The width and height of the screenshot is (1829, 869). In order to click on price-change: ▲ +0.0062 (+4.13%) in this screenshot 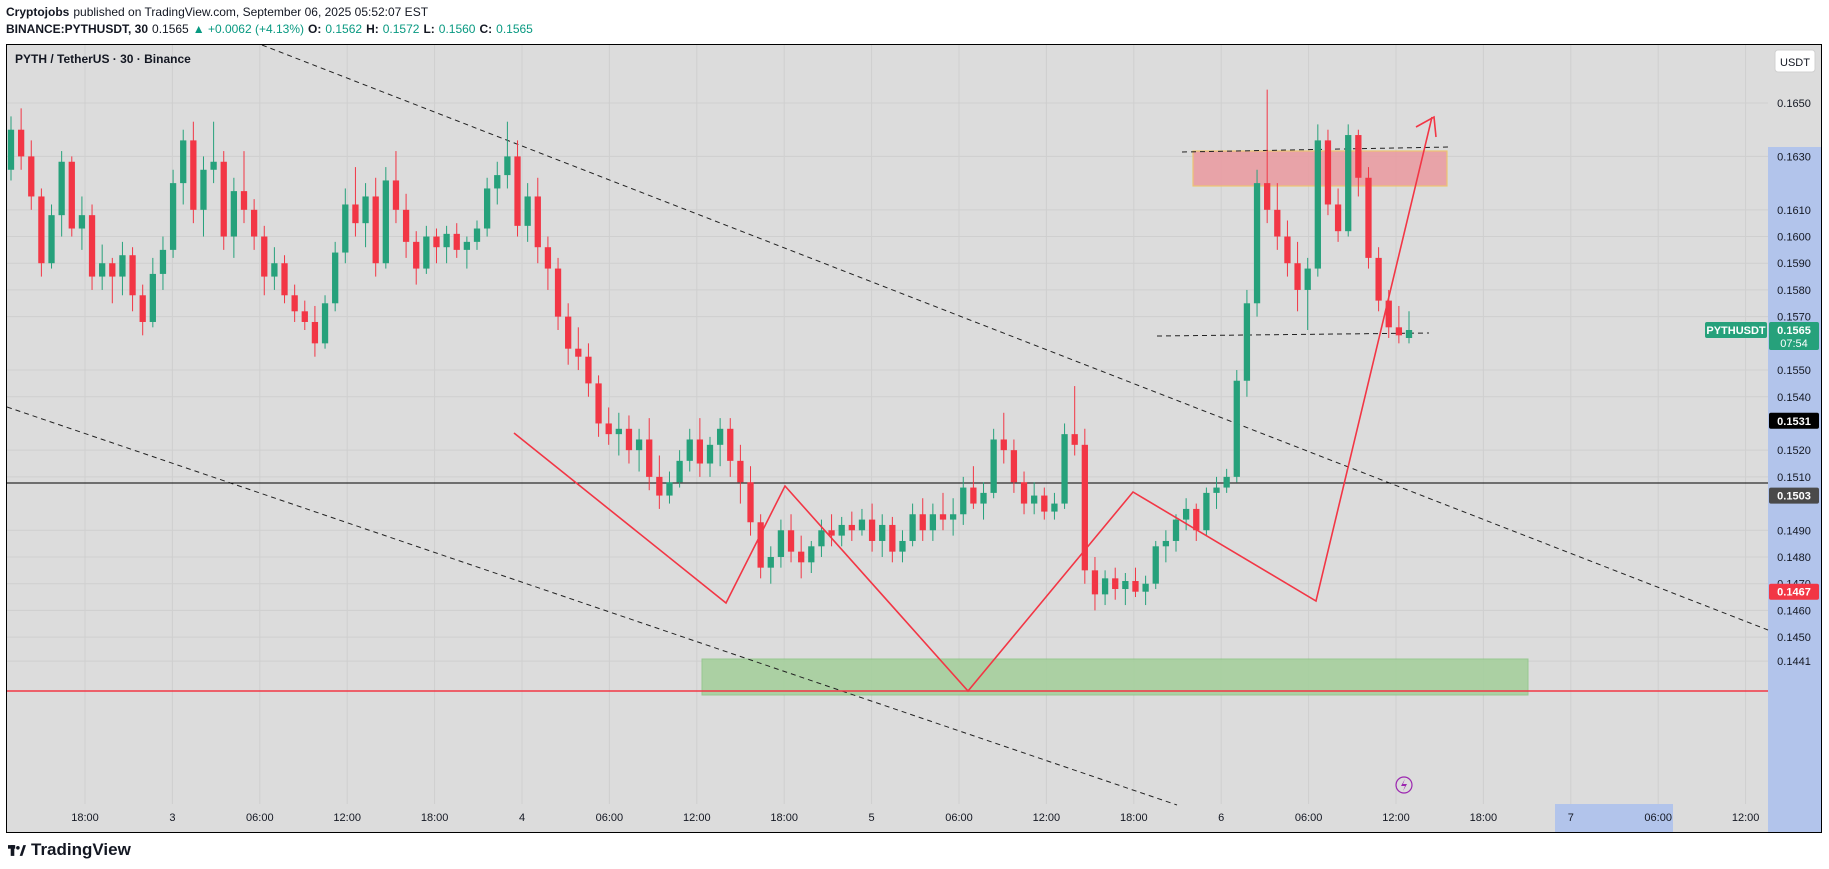, I will do `click(248, 29)`.